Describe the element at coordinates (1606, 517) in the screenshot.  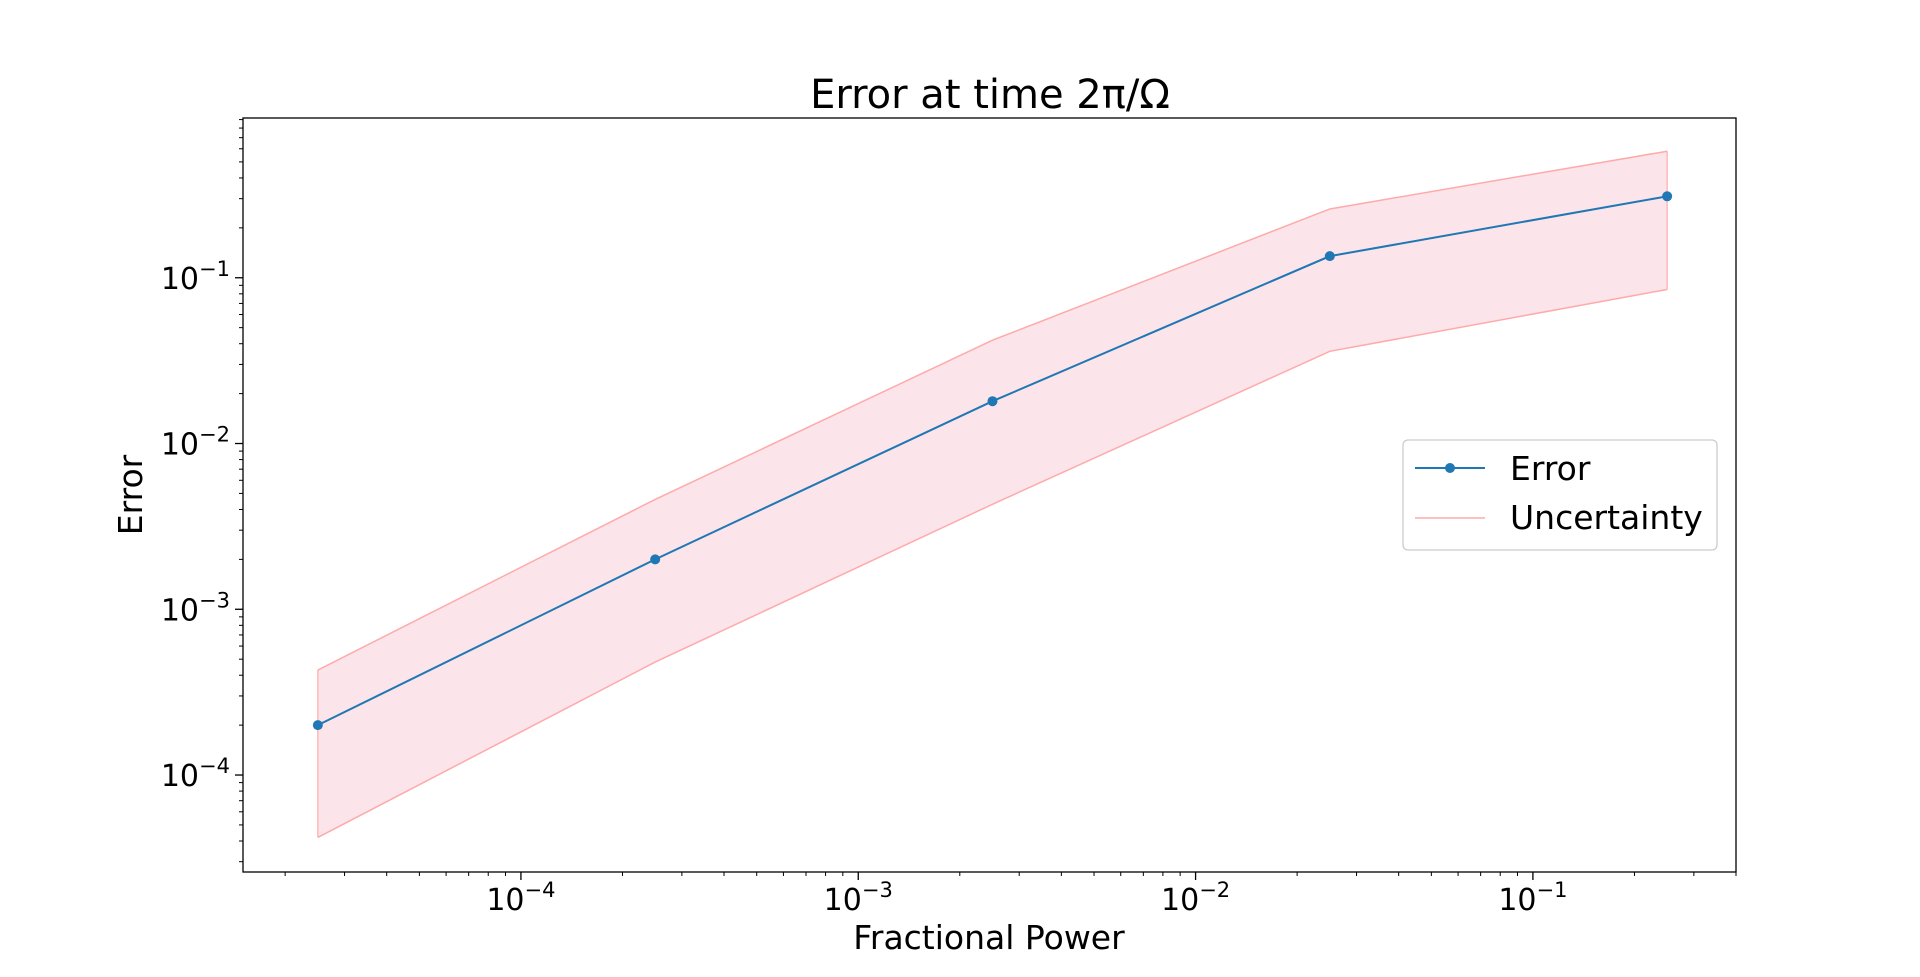
I see `legend-uncertainty-label: Uncertainty` at that location.